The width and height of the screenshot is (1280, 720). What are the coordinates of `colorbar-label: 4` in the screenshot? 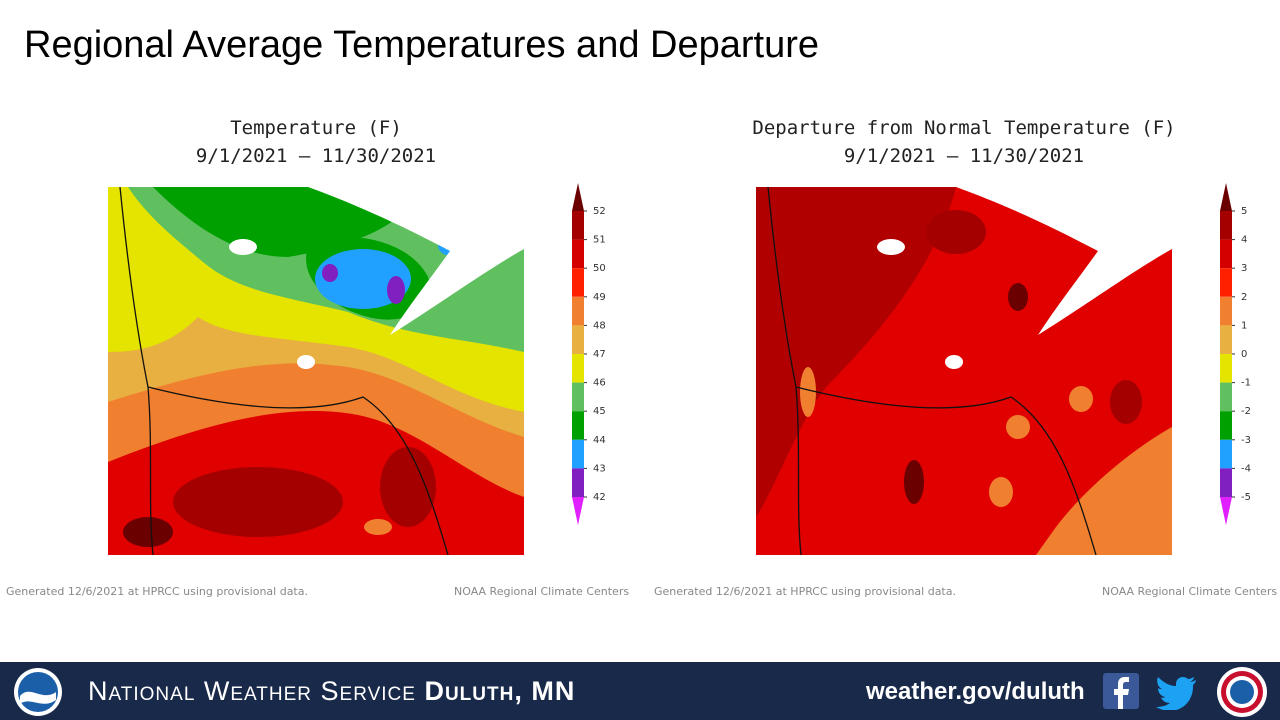 It's located at (1244, 240).